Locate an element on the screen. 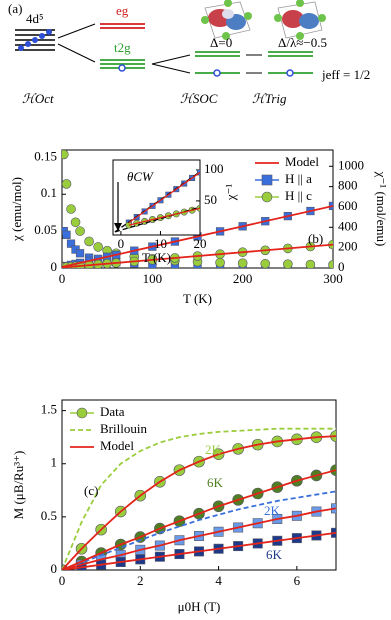 This screenshot has width=391, height=620. t2g-label: t2g is located at coordinates (122, 47).